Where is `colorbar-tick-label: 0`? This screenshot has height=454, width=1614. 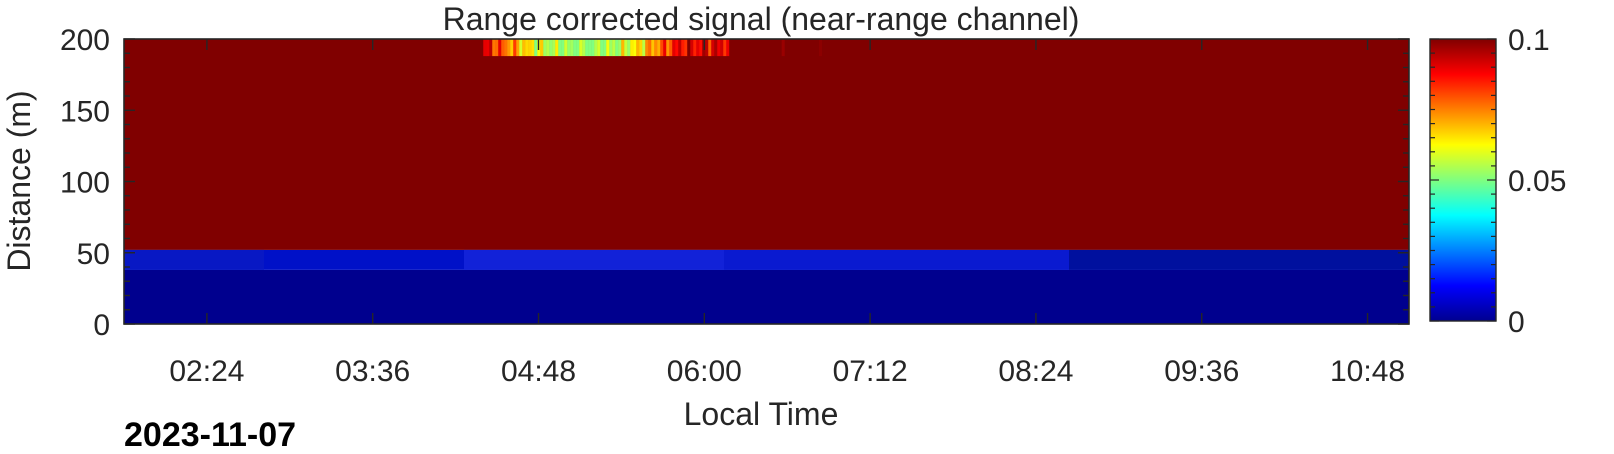 colorbar-tick-label: 0 is located at coordinates (1516, 322).